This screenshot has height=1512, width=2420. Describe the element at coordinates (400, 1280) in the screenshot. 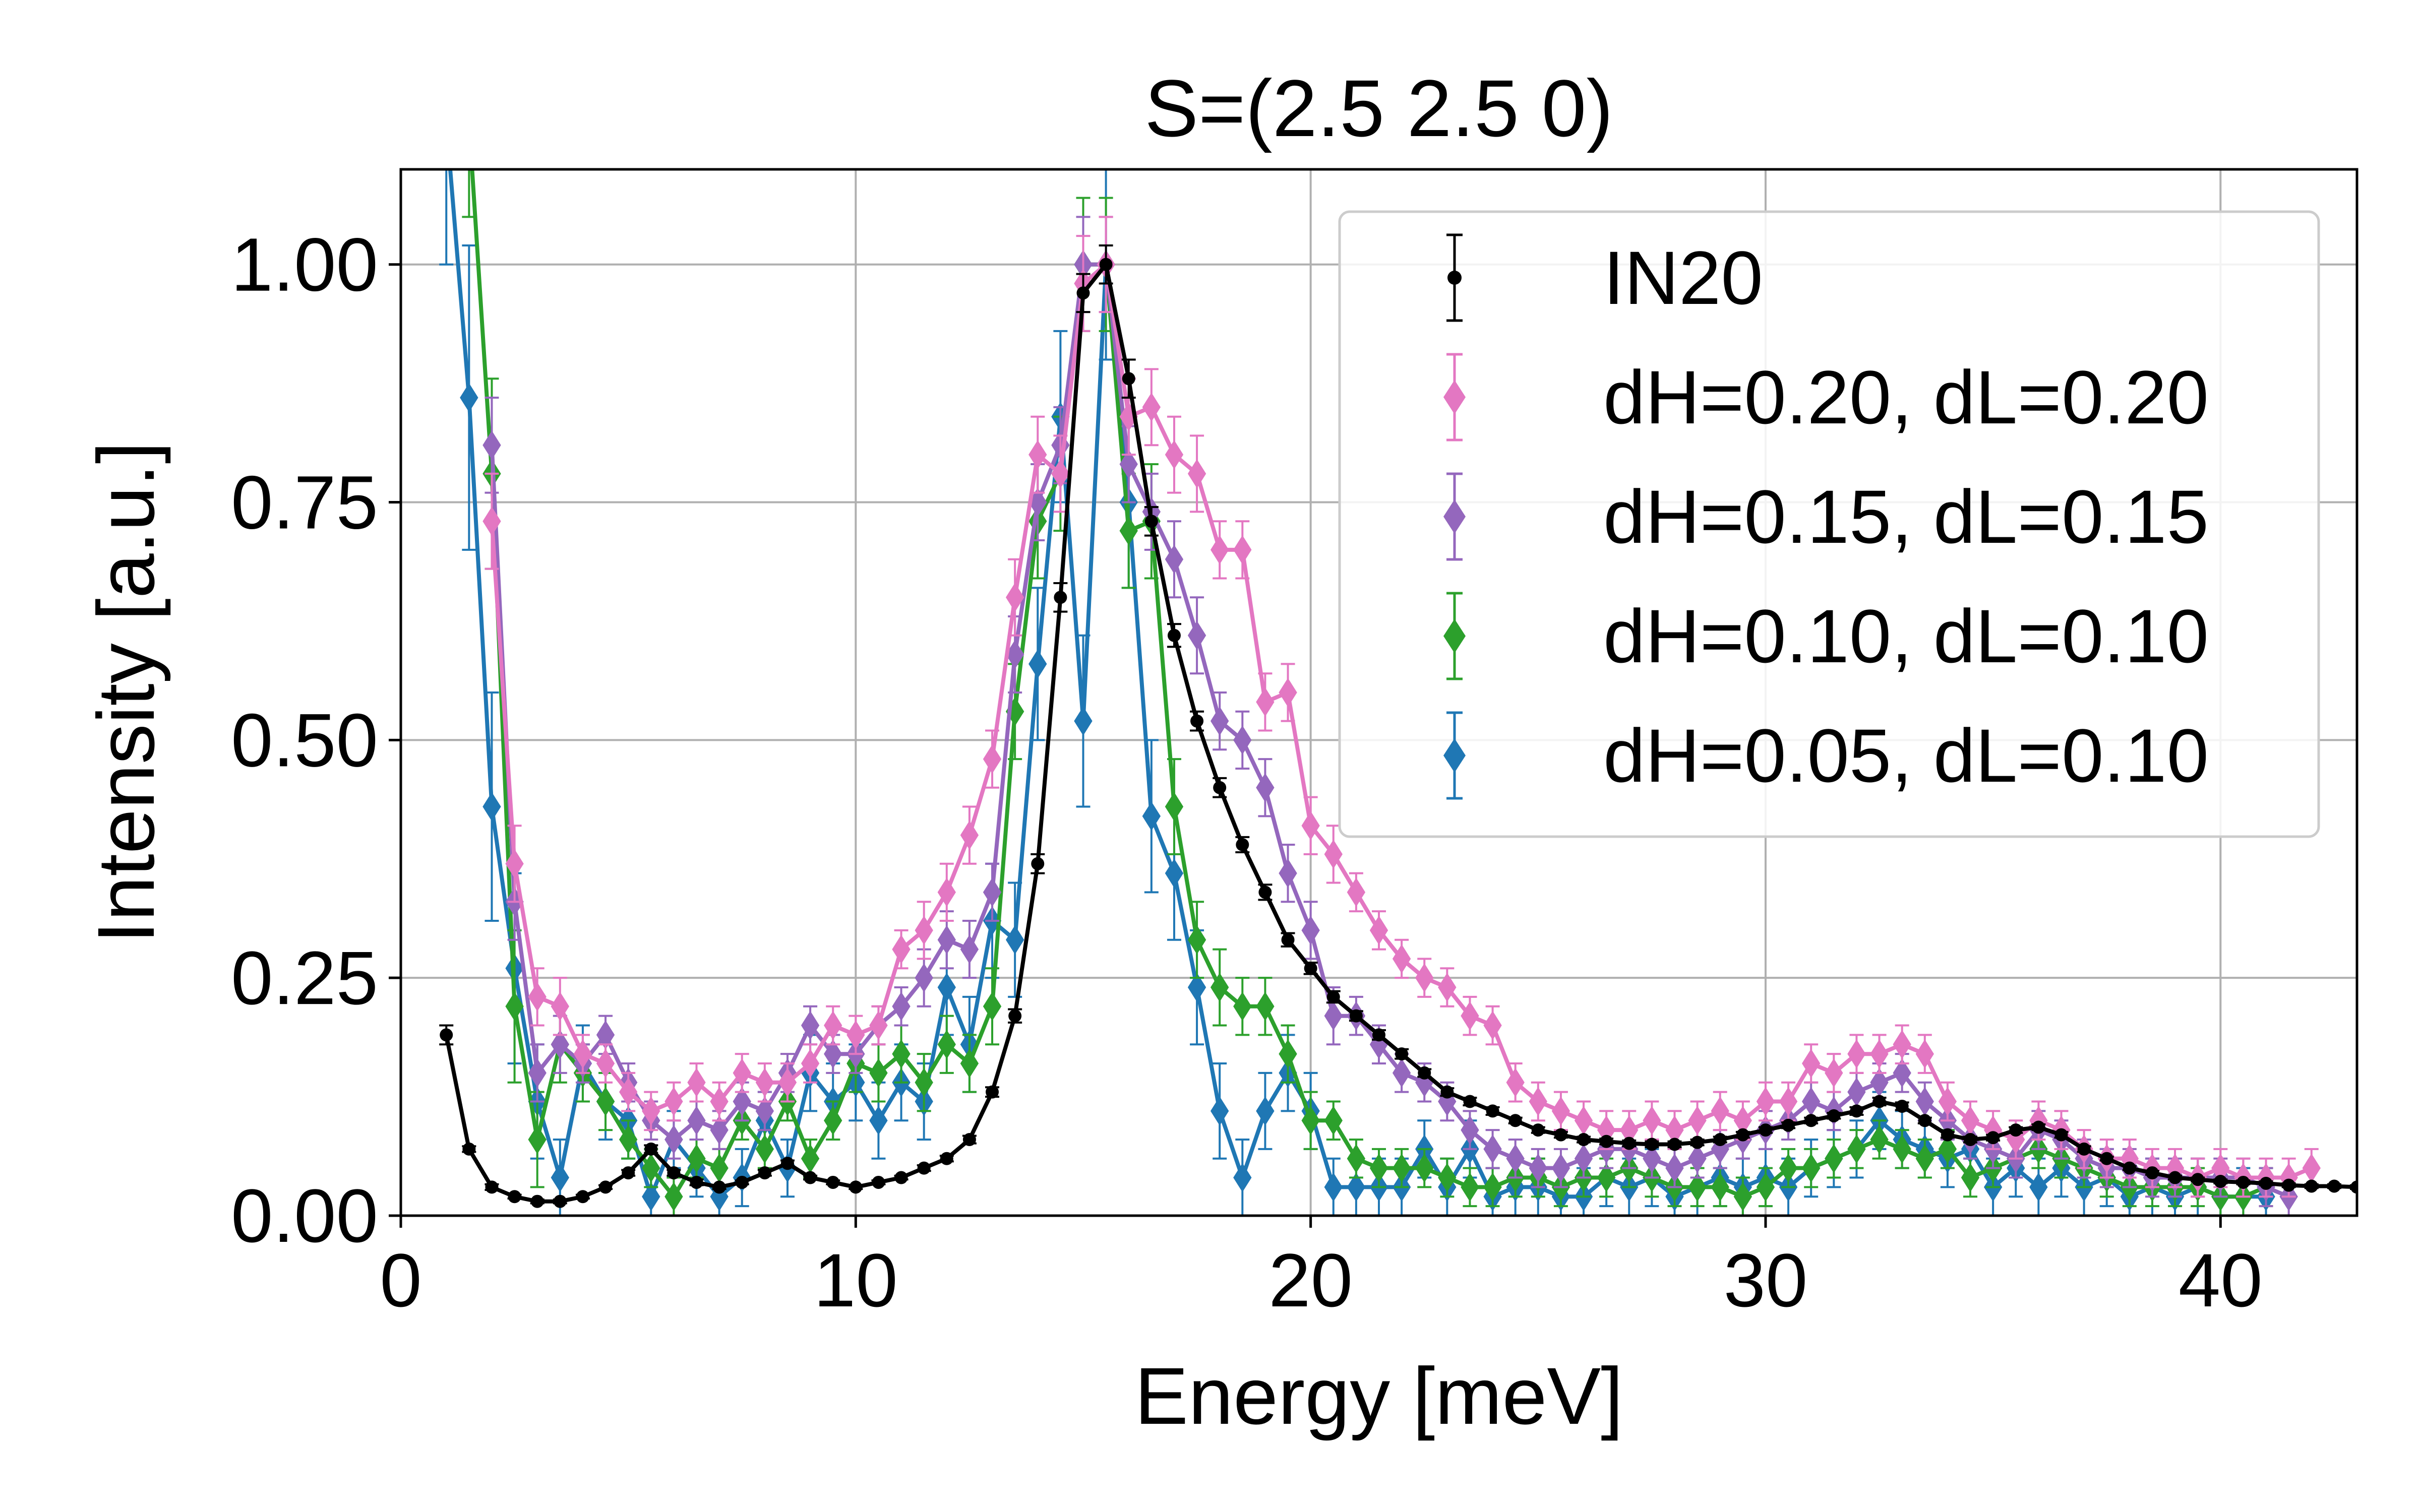

I see `x-tick-label-0: 0` at that location.